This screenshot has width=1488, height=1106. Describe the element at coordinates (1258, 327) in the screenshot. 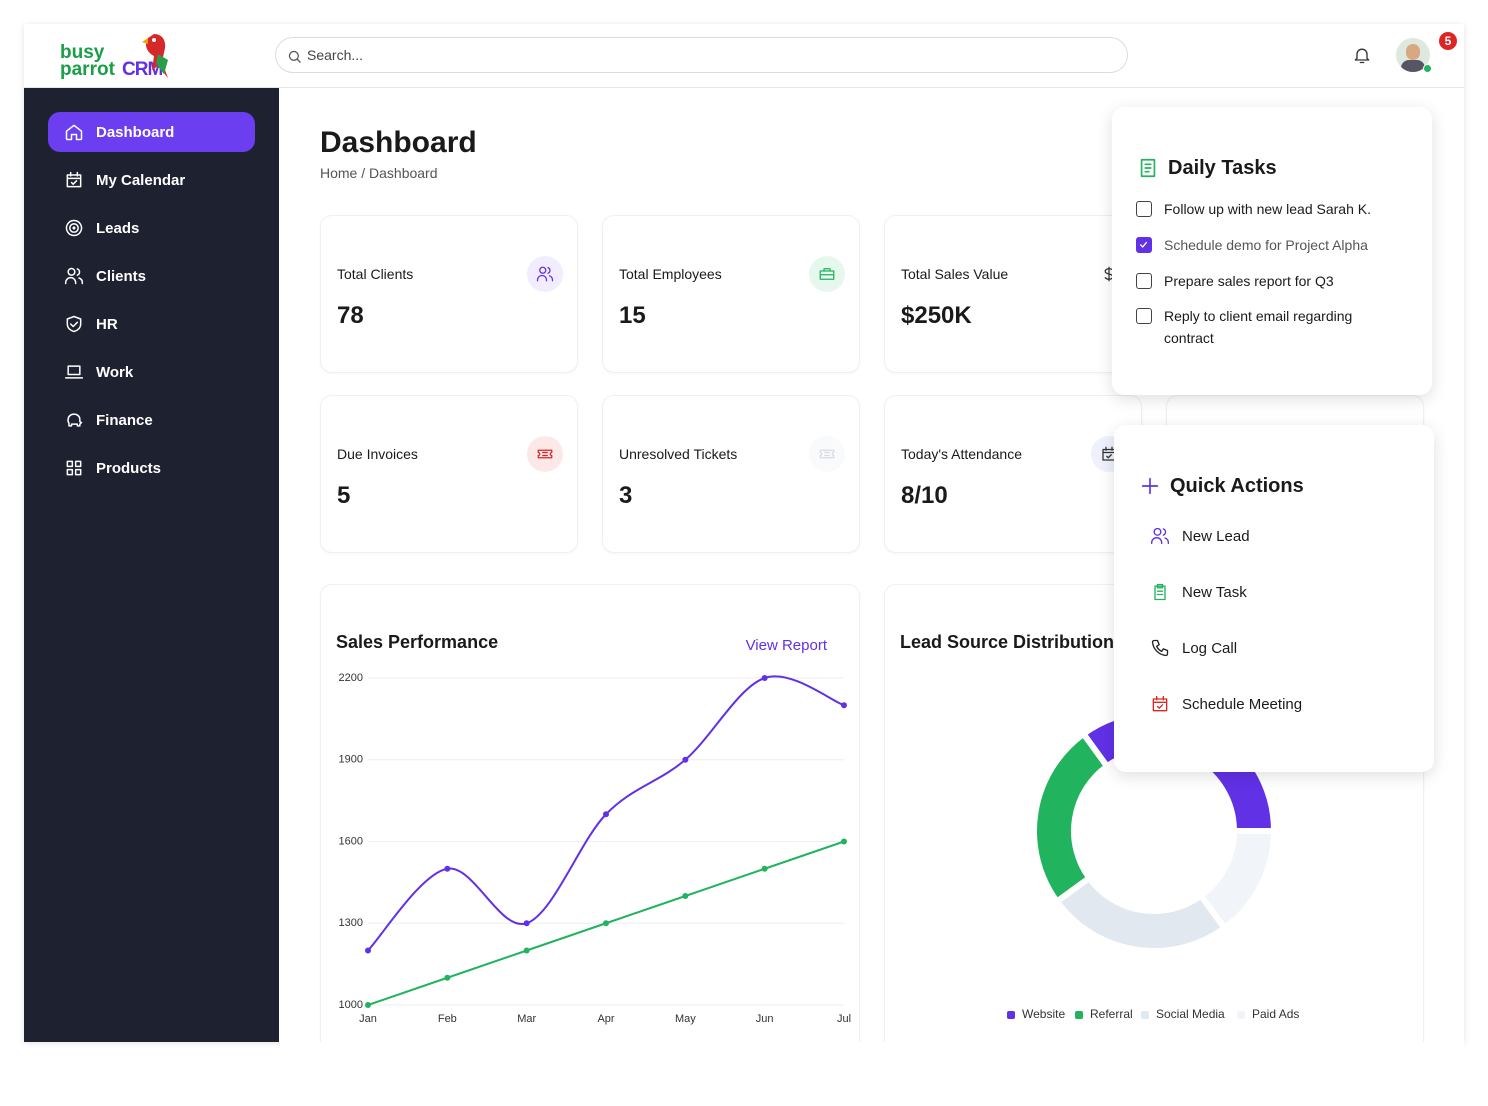

I see `task-text: Reply to client email regarding contract` at that location.